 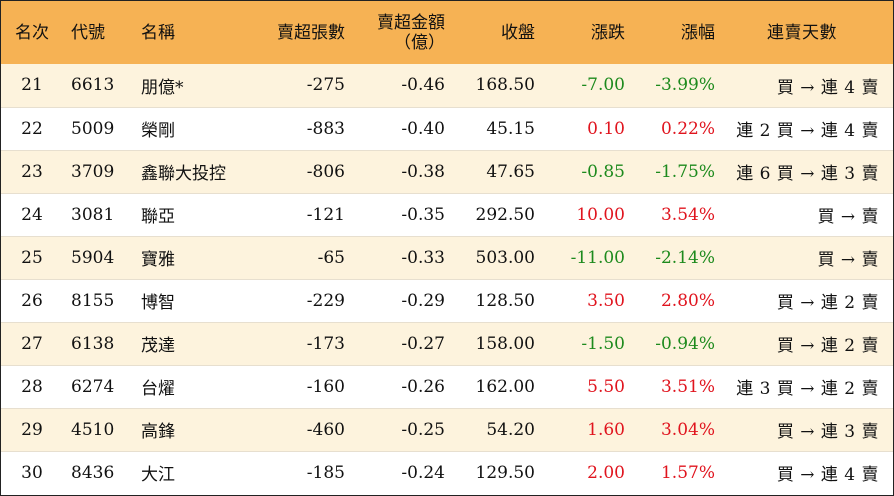 I want to click on cell-sell-lots: -460, so click(x=314, y=429).